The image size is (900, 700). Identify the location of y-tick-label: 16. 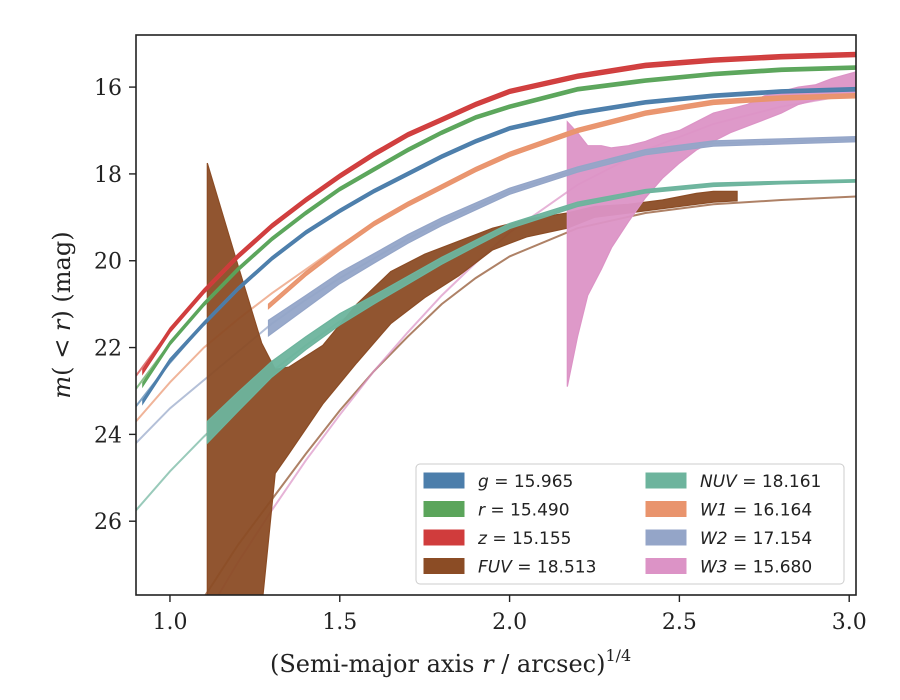
(108, 88).